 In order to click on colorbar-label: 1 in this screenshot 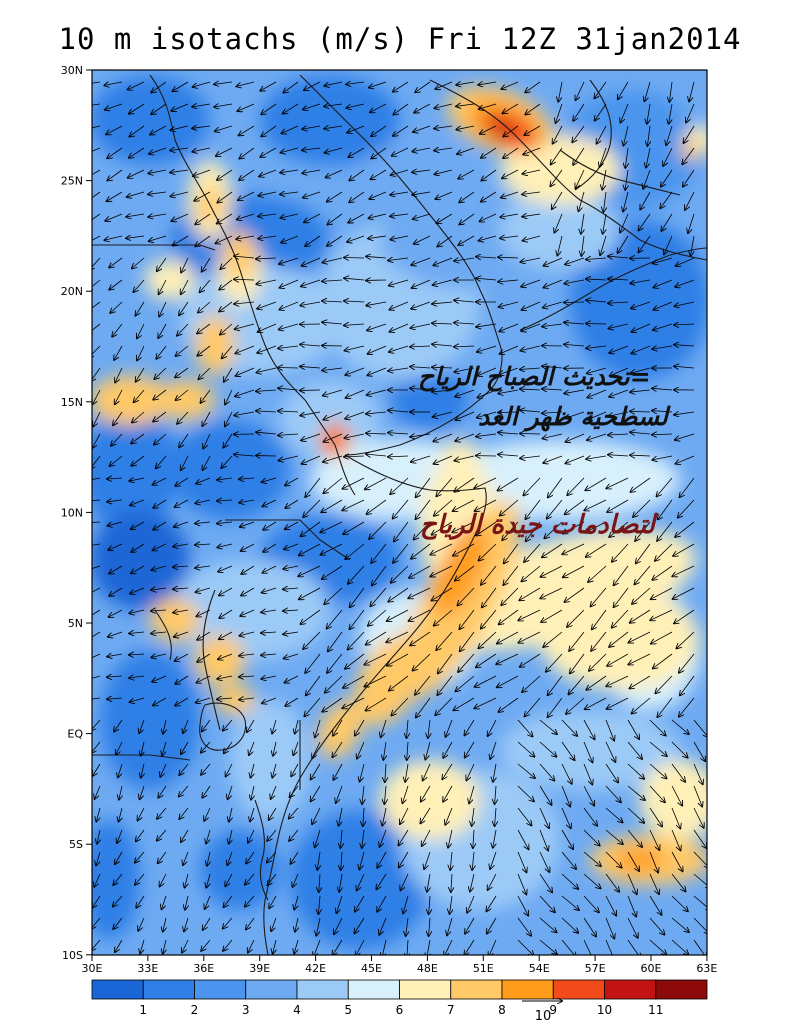, I will do `click(143, 1010)`.